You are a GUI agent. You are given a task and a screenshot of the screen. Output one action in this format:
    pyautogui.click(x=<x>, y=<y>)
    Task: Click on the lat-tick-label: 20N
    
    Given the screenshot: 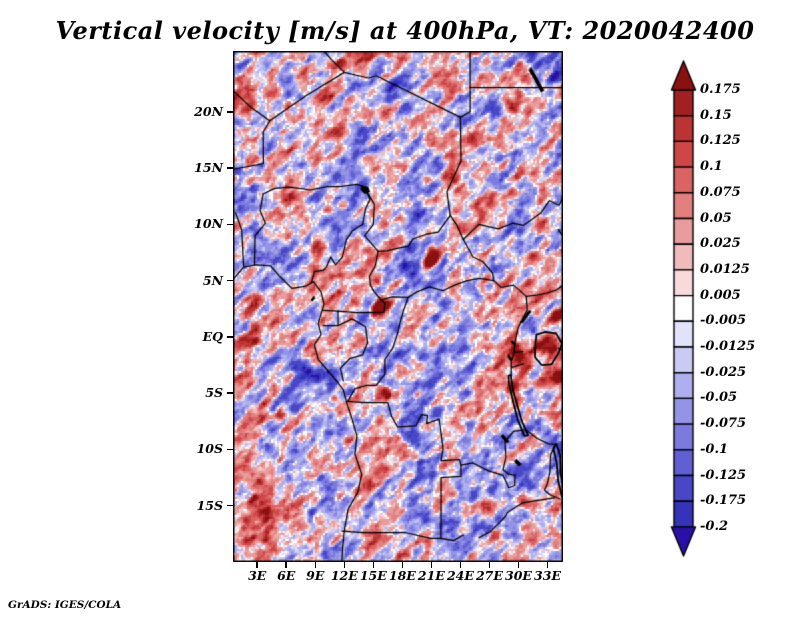 What is the action you would take?
    pyautogui.click(x=208, y=111)
    